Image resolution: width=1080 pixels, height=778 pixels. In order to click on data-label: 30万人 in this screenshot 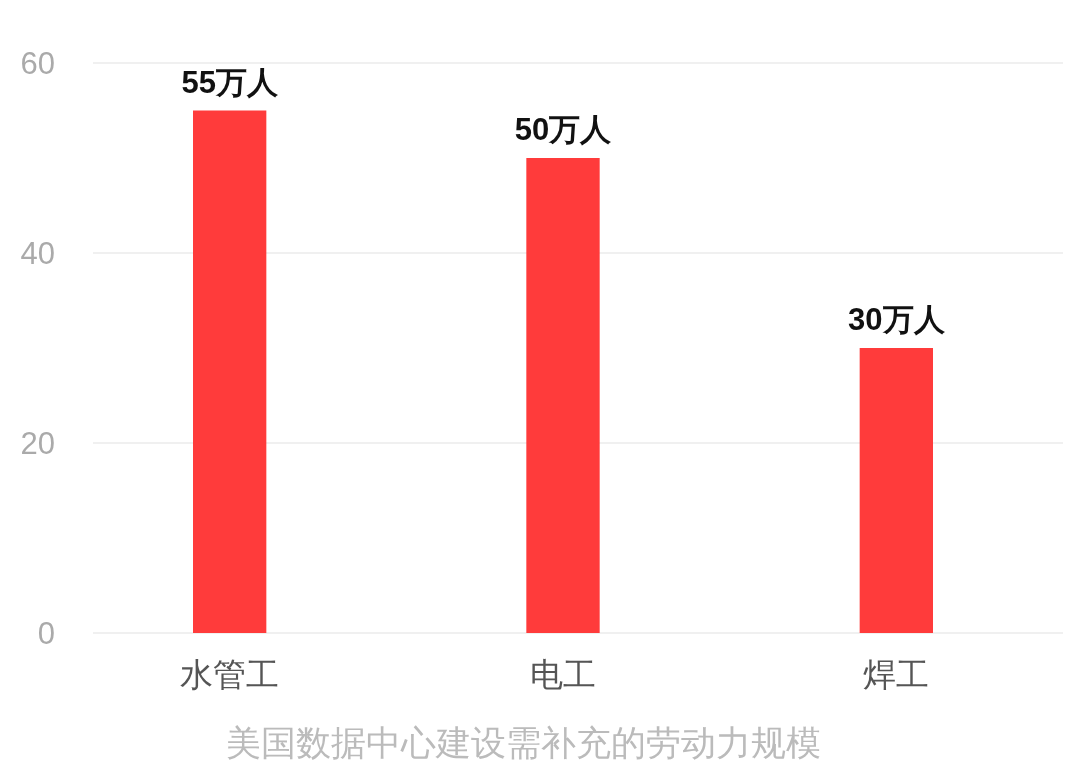, I will do `click(897, 319)`.